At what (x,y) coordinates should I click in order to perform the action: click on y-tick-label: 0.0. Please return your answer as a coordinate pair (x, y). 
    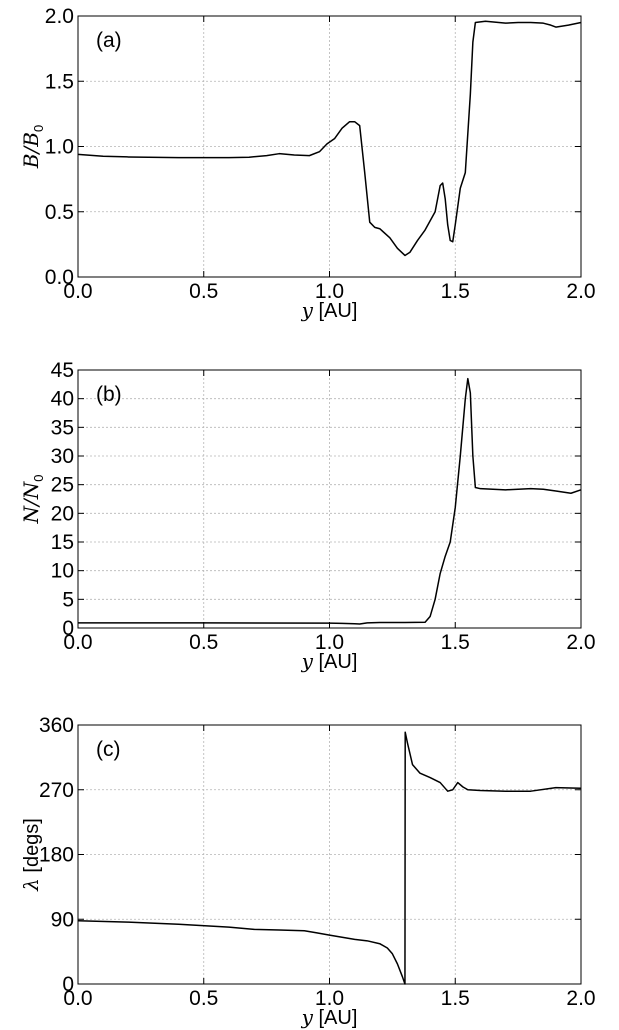
    Looking at the image, I should click on (59, 277).